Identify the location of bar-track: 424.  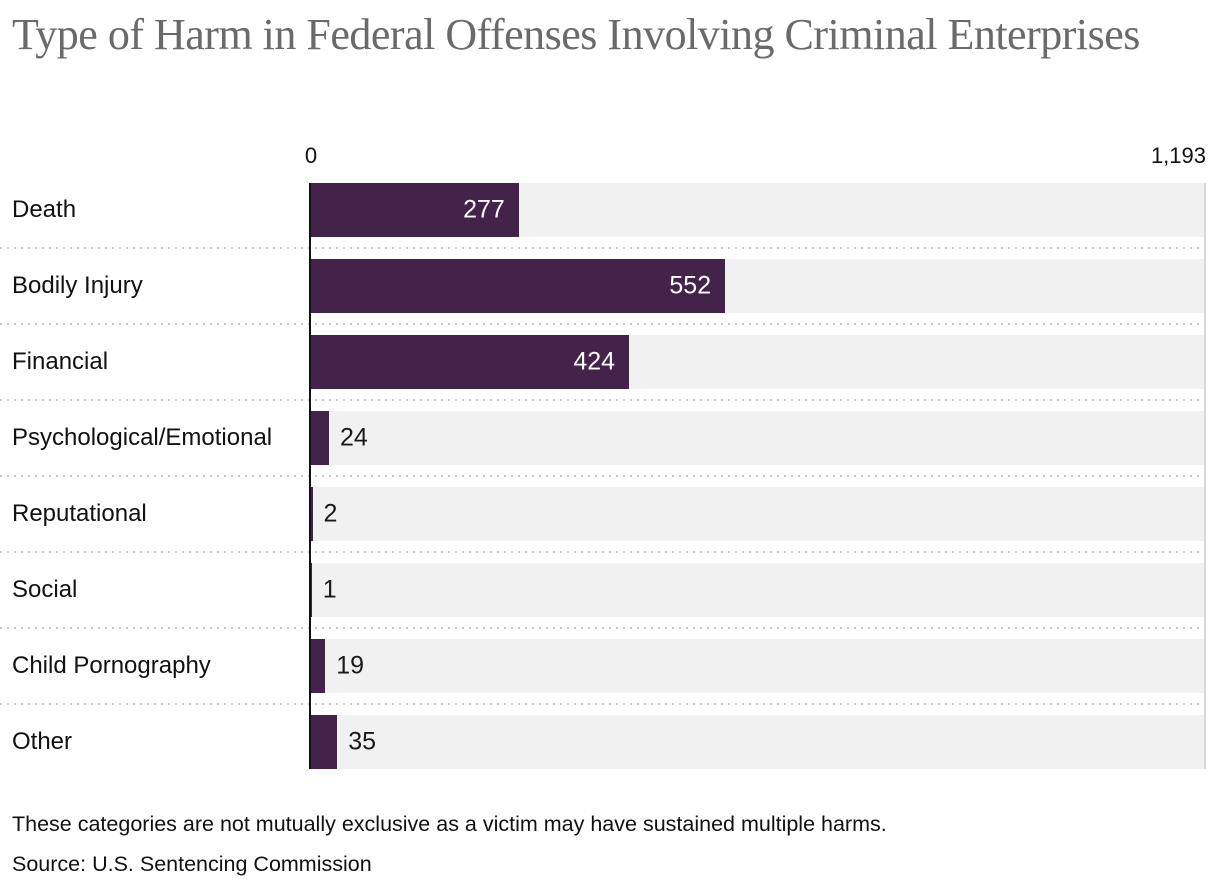
(758, 362).